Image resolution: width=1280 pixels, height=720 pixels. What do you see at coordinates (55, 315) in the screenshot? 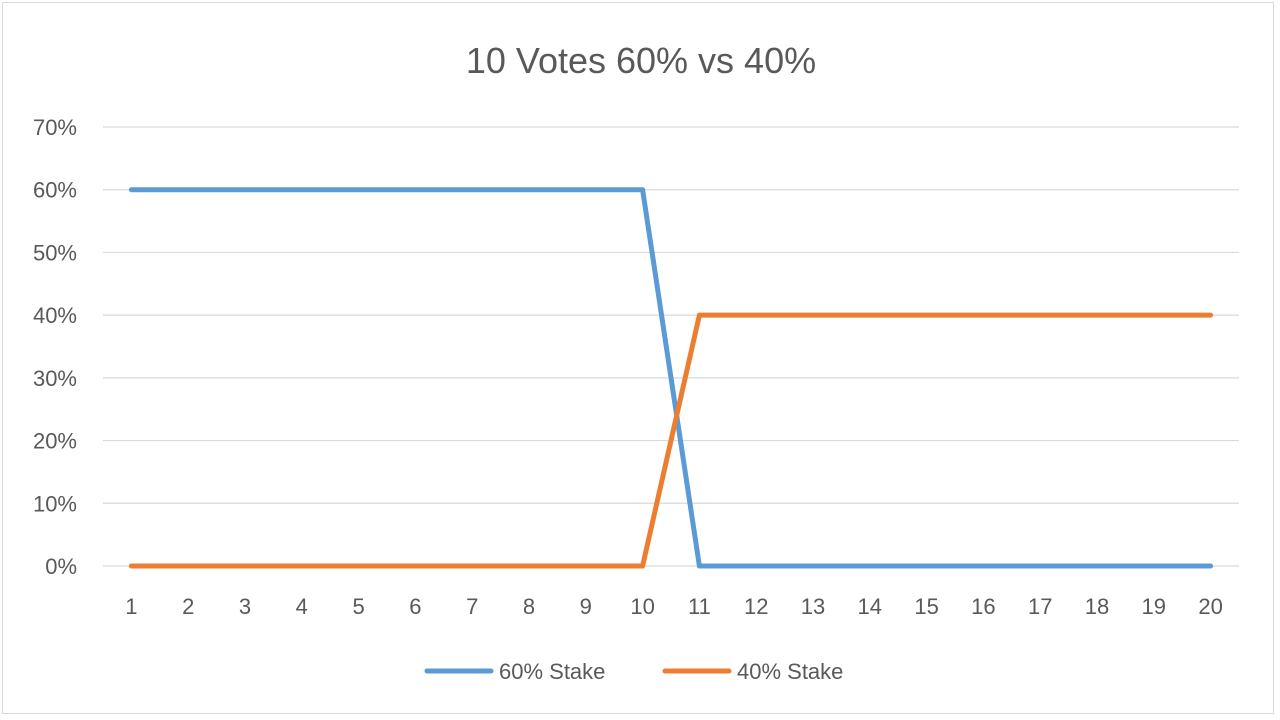
I see `y-tick-label: 40%` at bounding box center [55, 315].